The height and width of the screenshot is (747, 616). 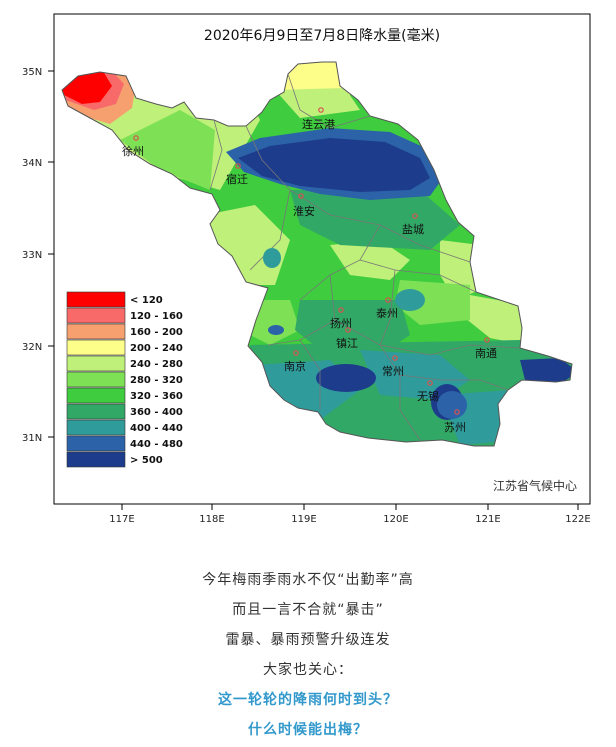 I want to click on city-label: 苏州, so click(x=455, y=427).